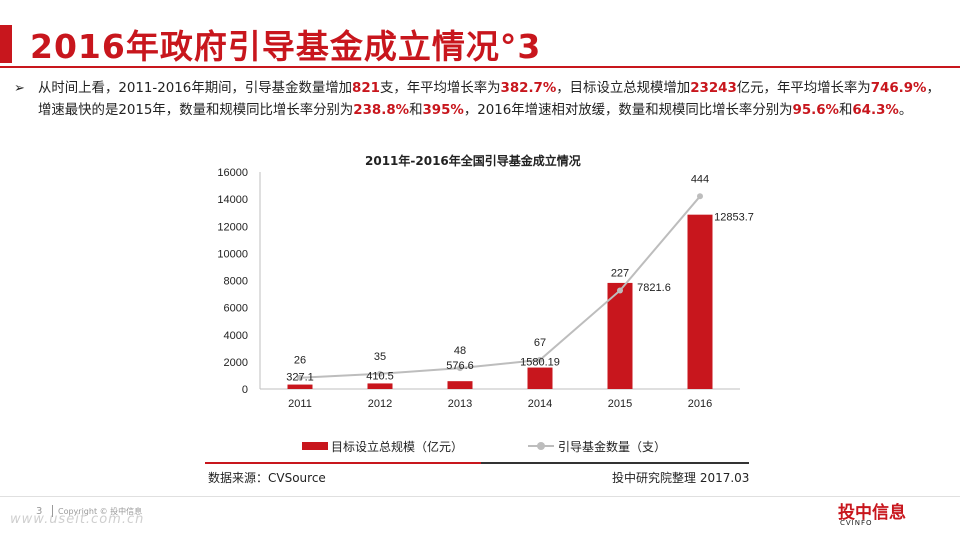 The width and height of the screenshot is (960, 540). I want to click on line-value-label: 48, so click(460, 351).